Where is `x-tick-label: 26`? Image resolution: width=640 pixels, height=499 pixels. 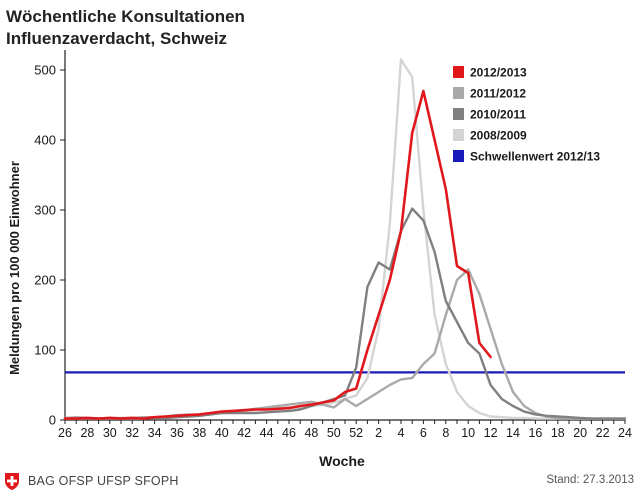
x-tick-label: 26 is located at coordinates (65, 433).